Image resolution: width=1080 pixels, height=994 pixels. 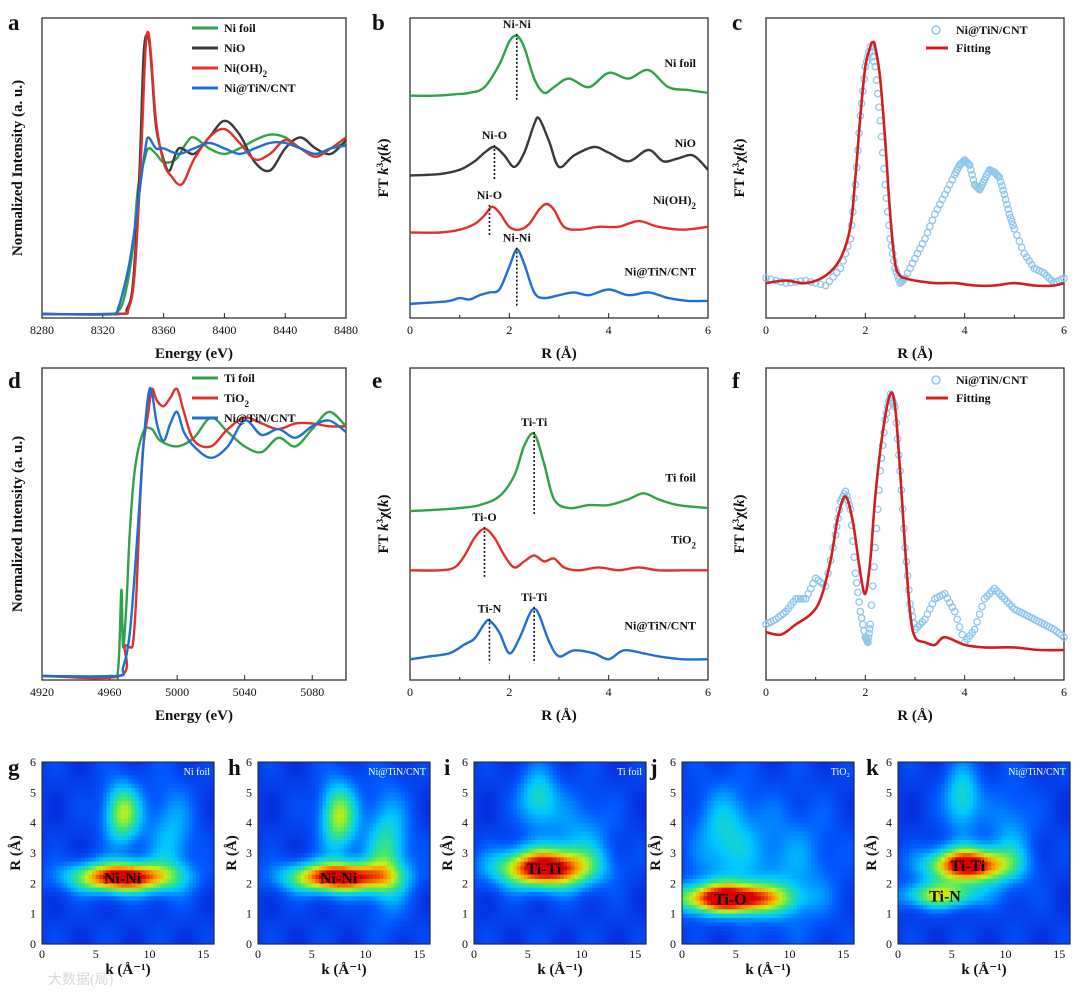 What do you see at coordinates (383, 167) in the screenshot?
I see `y-axis-label: FT k3χ(k)` at bounding box center [383, 167].